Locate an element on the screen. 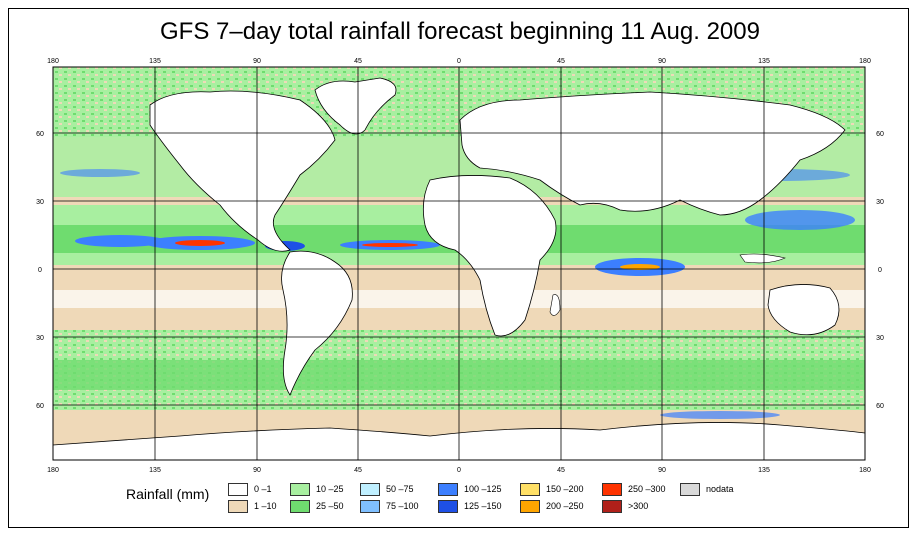  legend-label: 200 –250 is located at coordinates (565, 506).